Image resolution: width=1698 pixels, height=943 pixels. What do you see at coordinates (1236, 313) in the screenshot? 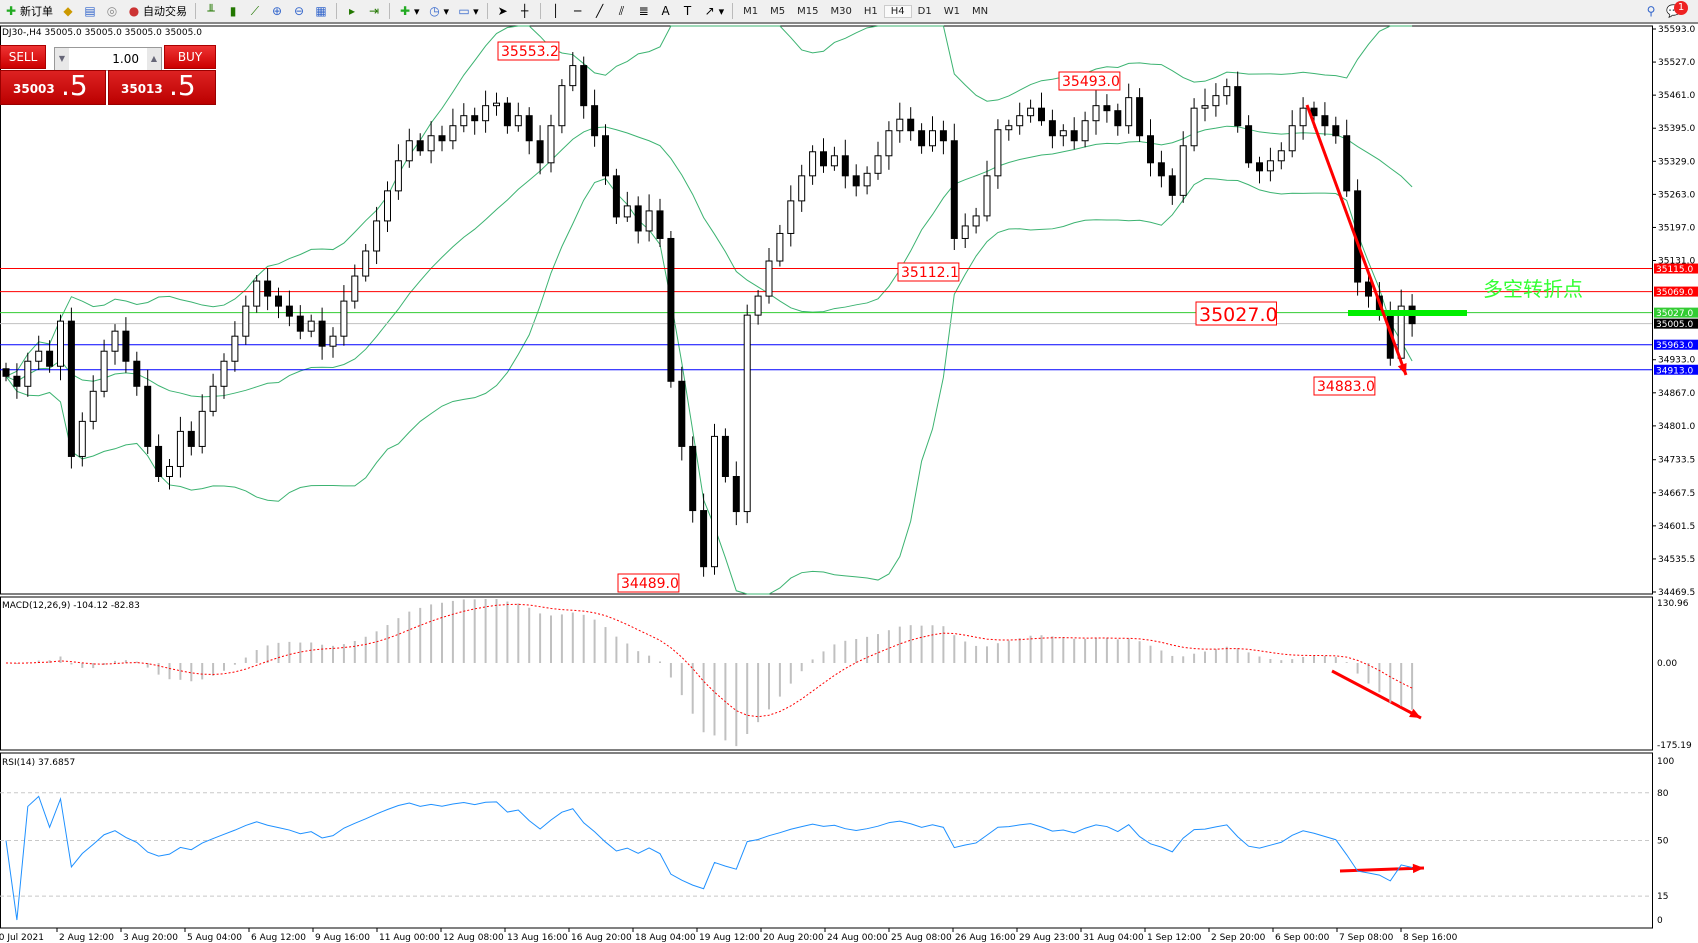
I see `pivot-level-label-box` at bounding box center [1236, 313].